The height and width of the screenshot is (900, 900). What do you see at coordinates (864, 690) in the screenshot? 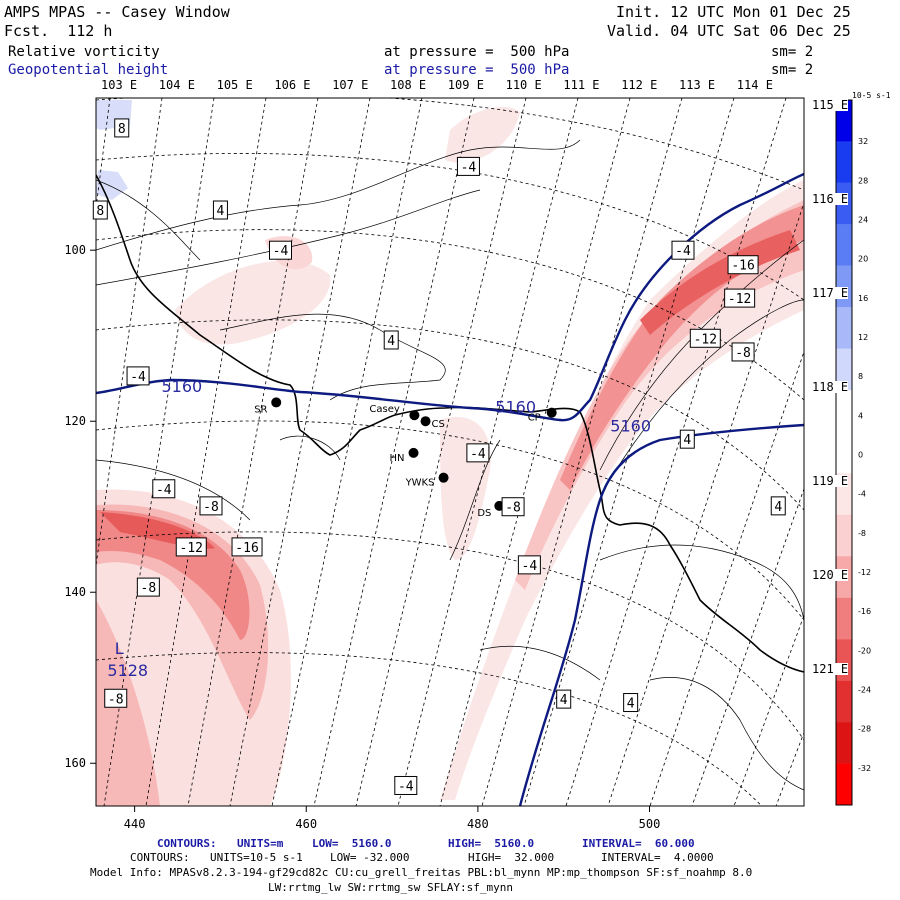
I see `colorbar-level-label: -24` at bounding box center [864, 690].